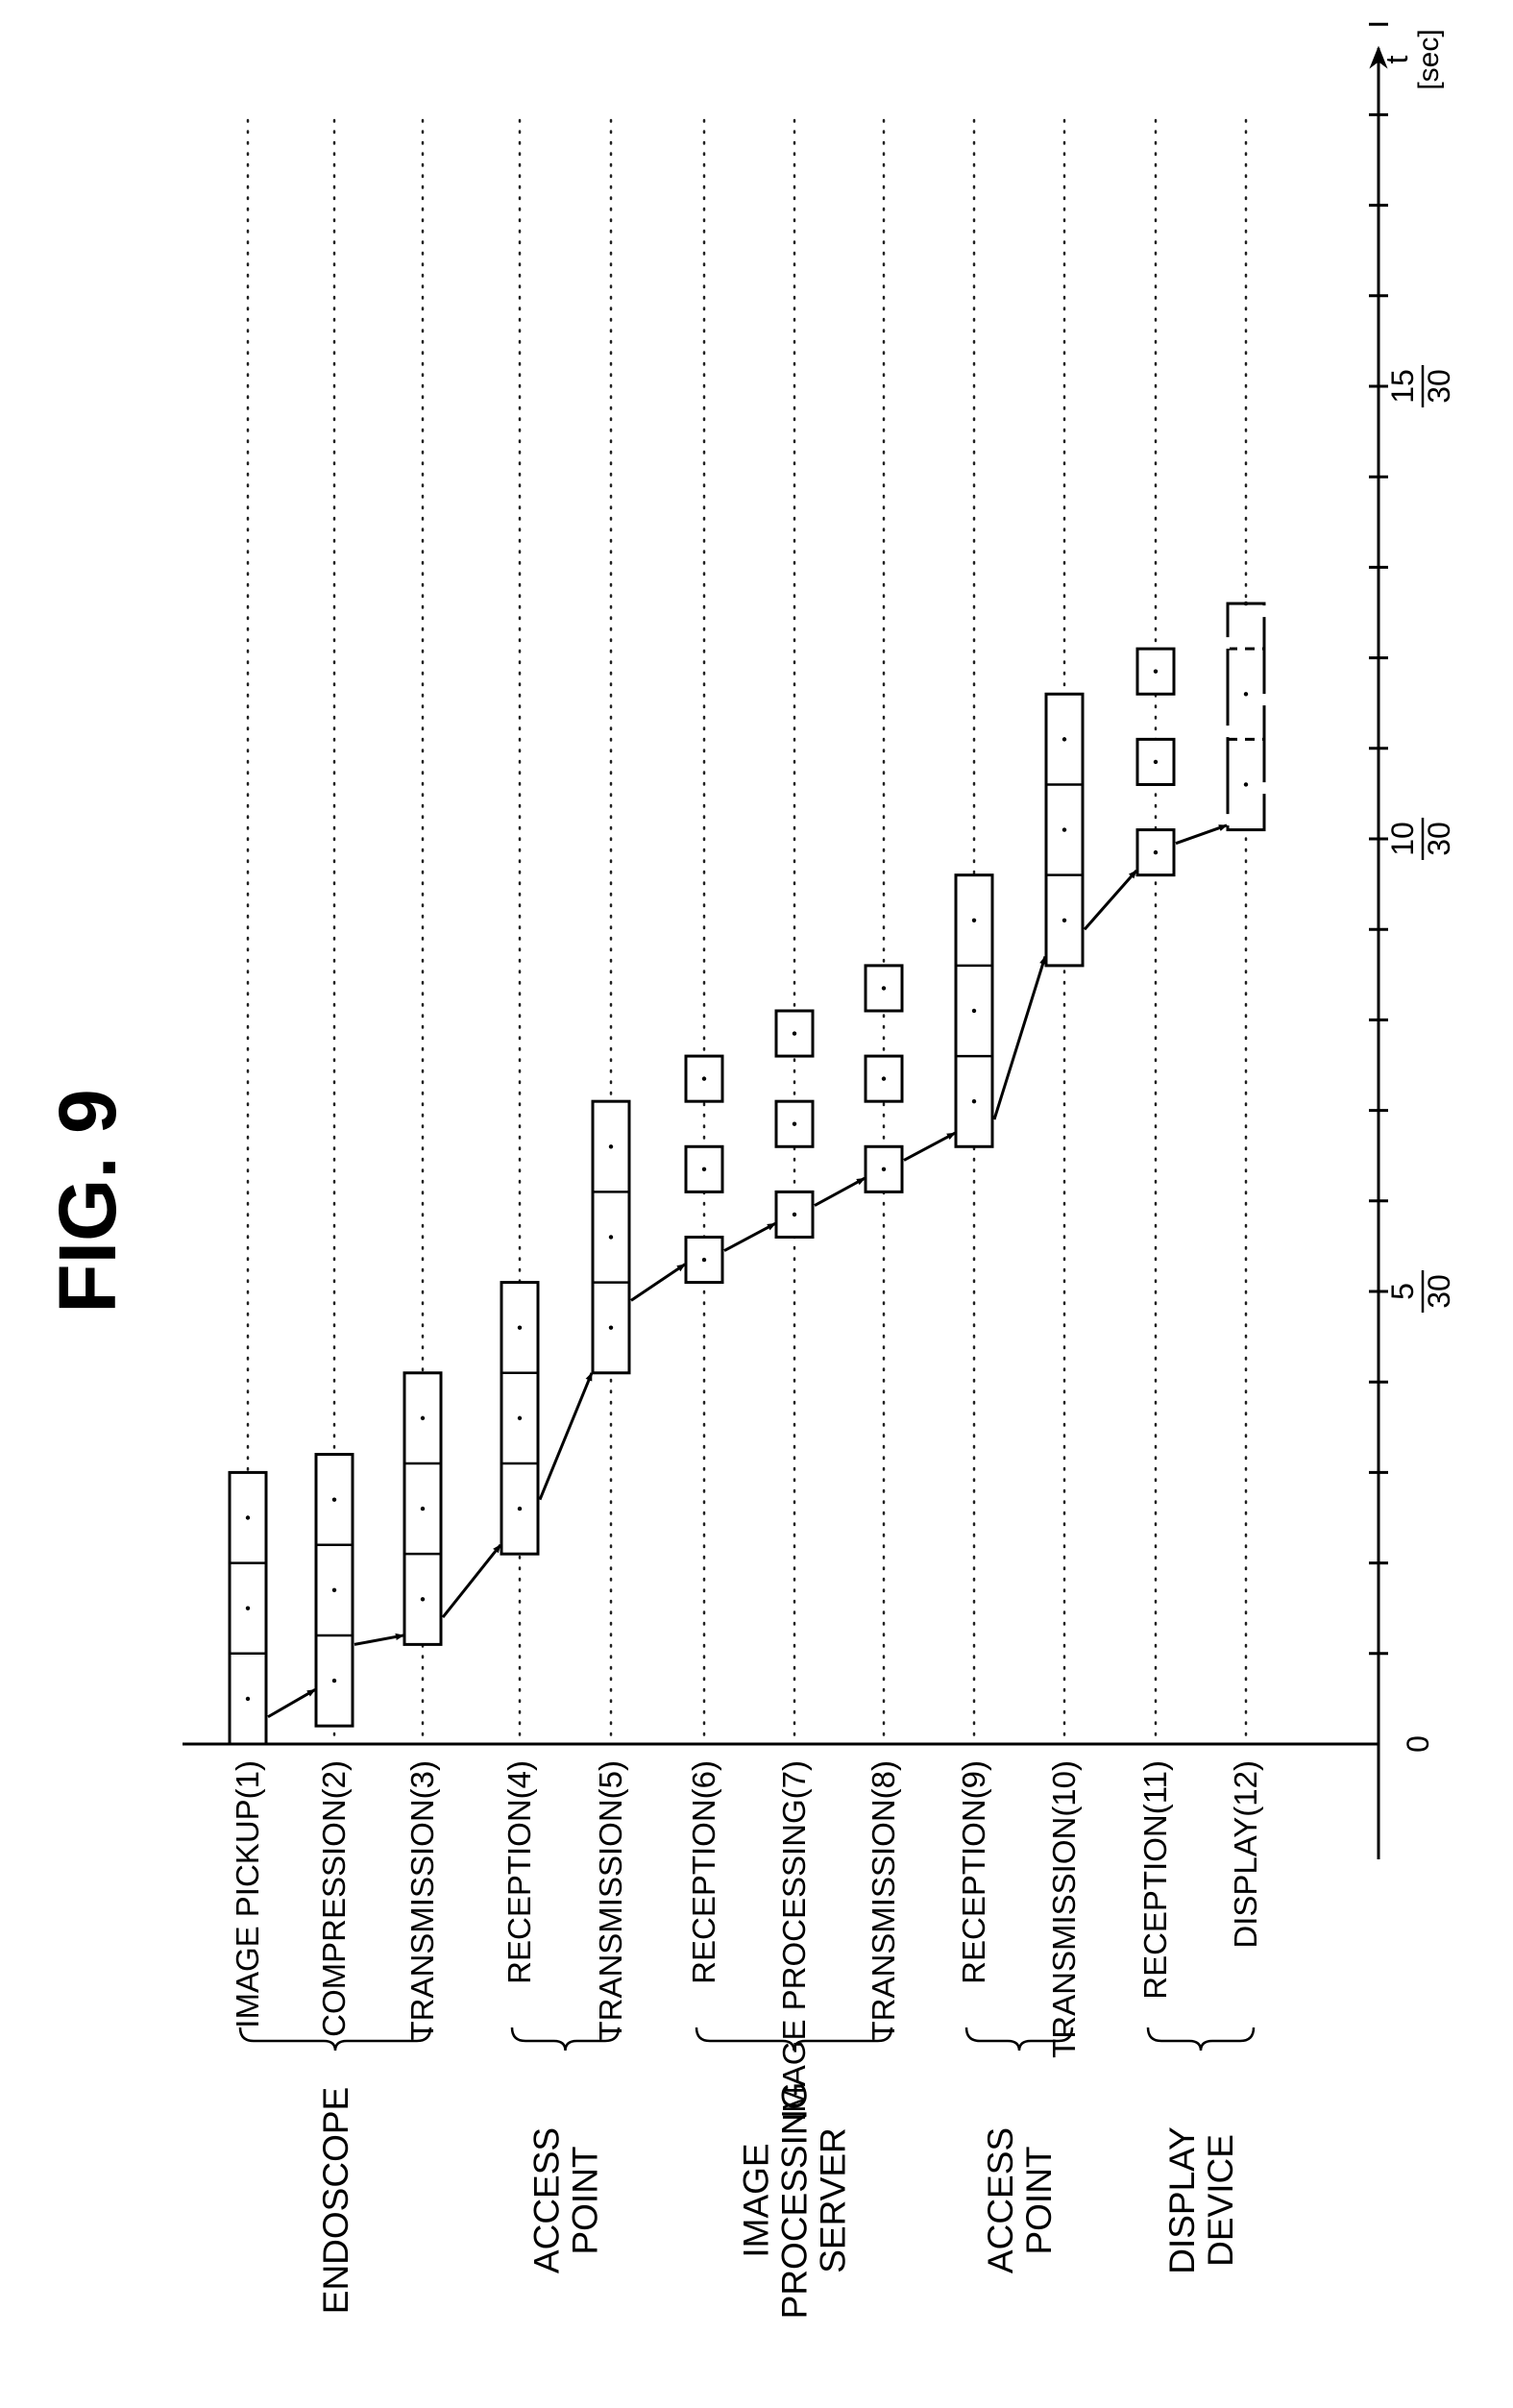 This screenshot has width=1513, height=2408. What do you see at coordinates (1402, 1292) in the screenshot?
I see `tick-numerator: 5` at bounding box center [1402, 1292].